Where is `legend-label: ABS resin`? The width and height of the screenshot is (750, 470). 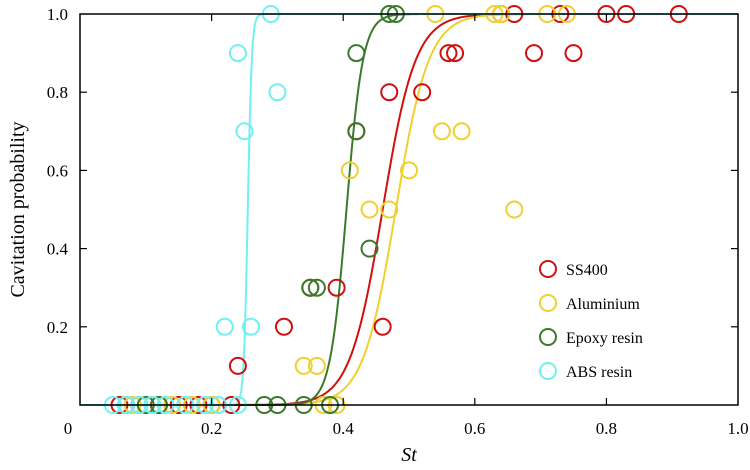
legend-label: ABS resin is located at coordinates (599, 372).